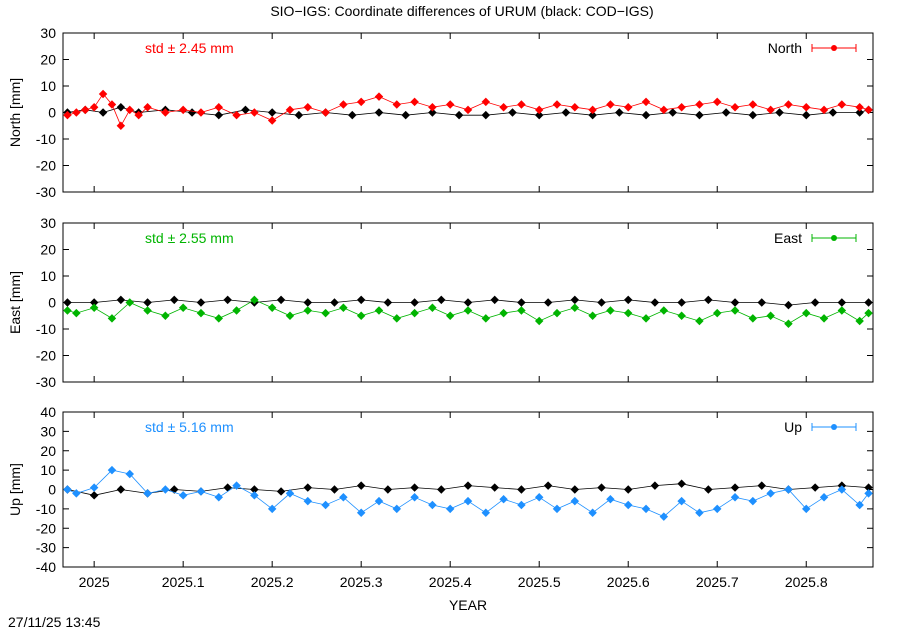  I want to click on up-y-tick-label: 20, so click(48, 451).